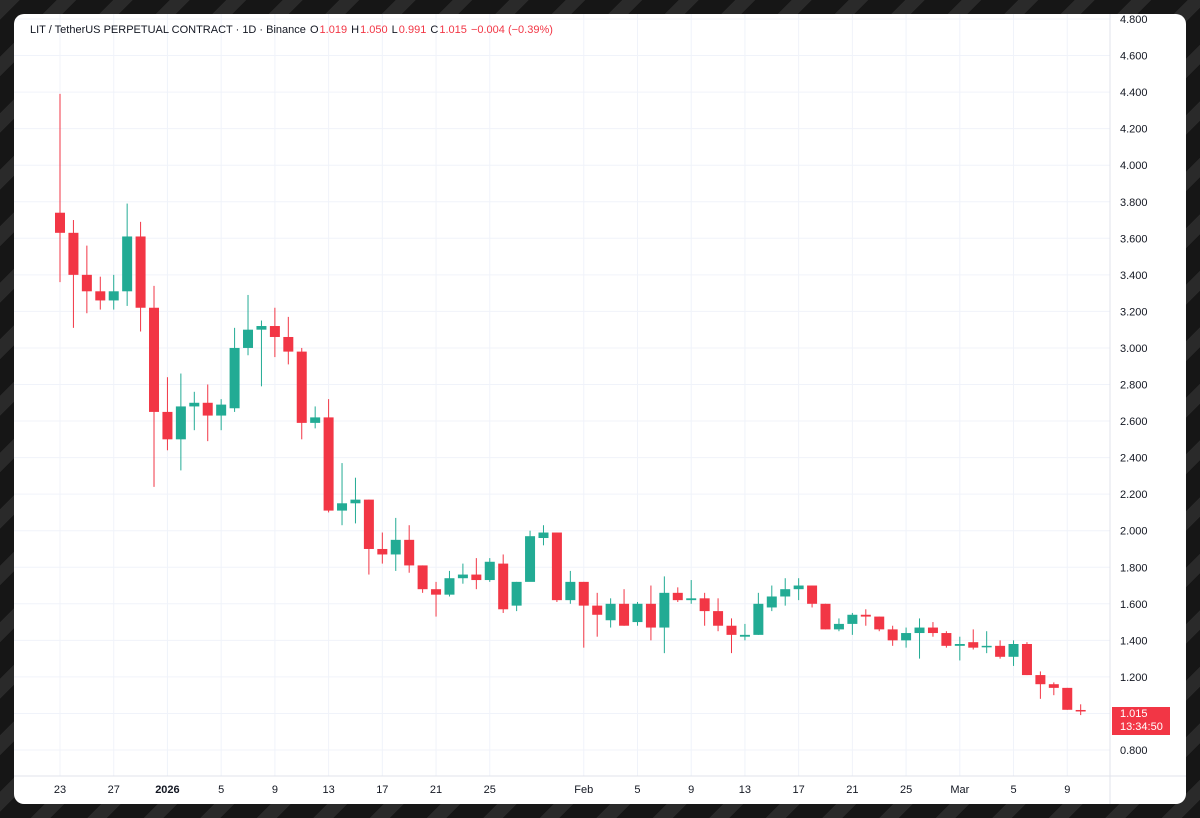  What do you see at coordinates (959, 790) in the screenshot?
I see `x-tick-label: Mar` at bounding box center [959, 790].